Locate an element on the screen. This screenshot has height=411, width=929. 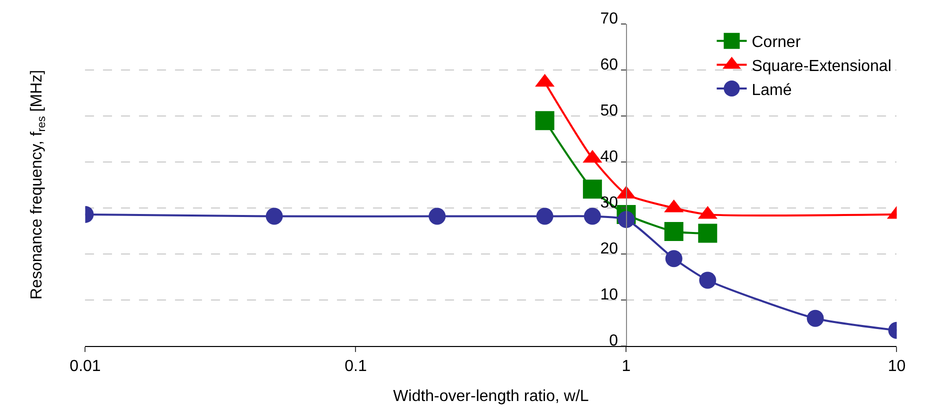
y-tick-label: 20 is located at coordinates (609, 249).